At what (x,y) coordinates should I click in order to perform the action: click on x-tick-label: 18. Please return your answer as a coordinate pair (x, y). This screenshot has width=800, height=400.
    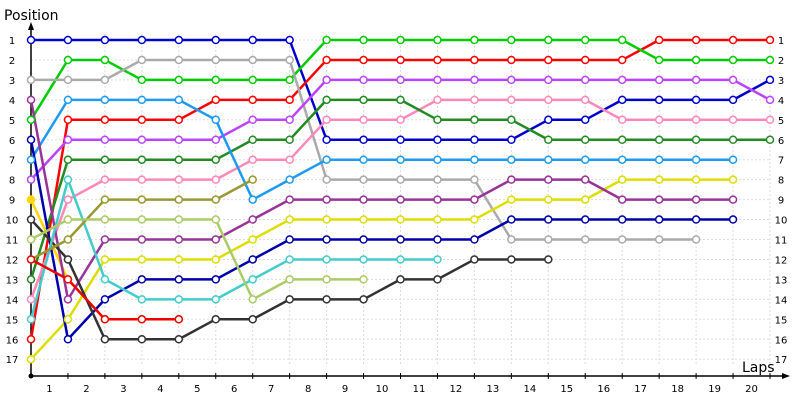
    Looking at the image, I should click on (677, 389).